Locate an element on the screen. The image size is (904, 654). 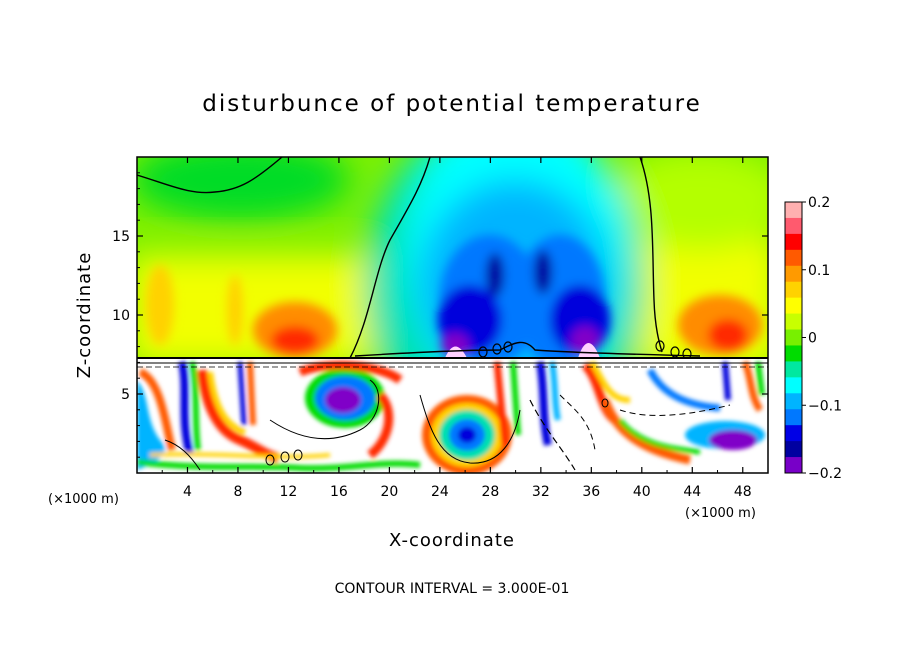
colorbar-ticks: 0.2 0.1 0 −0.1 −0.2 is located at coordinates (822, 338).